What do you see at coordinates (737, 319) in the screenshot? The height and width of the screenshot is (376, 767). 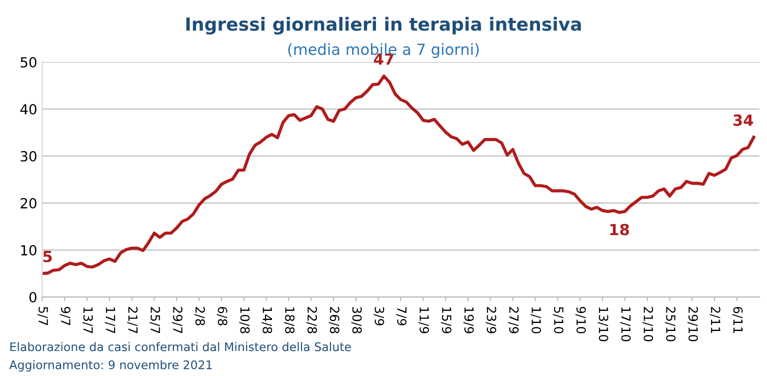 I see `x-tick-label: 6/11` at bounding box center [737, 319].